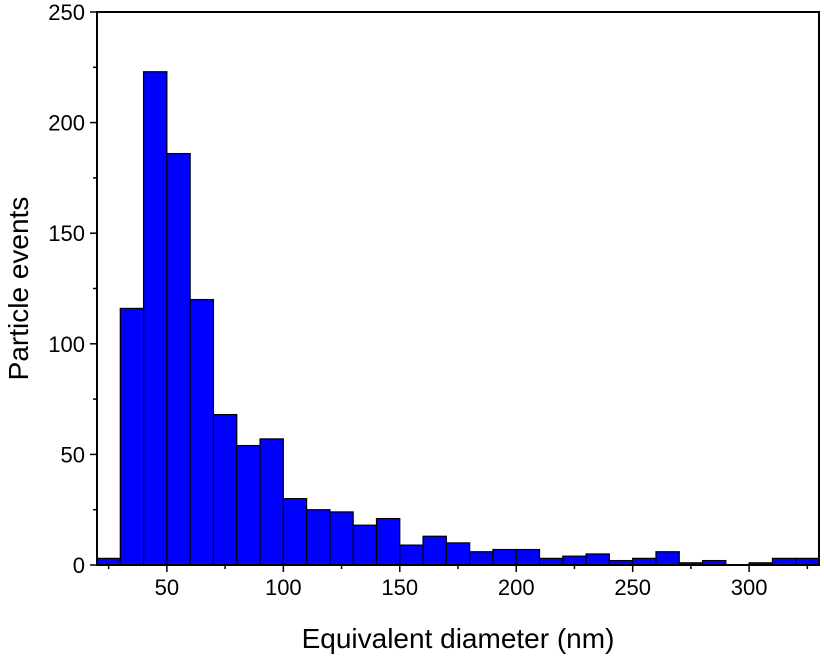 The image size is (824, 660). I want to click on y-tick-label-2: 100, so click(66, 344).